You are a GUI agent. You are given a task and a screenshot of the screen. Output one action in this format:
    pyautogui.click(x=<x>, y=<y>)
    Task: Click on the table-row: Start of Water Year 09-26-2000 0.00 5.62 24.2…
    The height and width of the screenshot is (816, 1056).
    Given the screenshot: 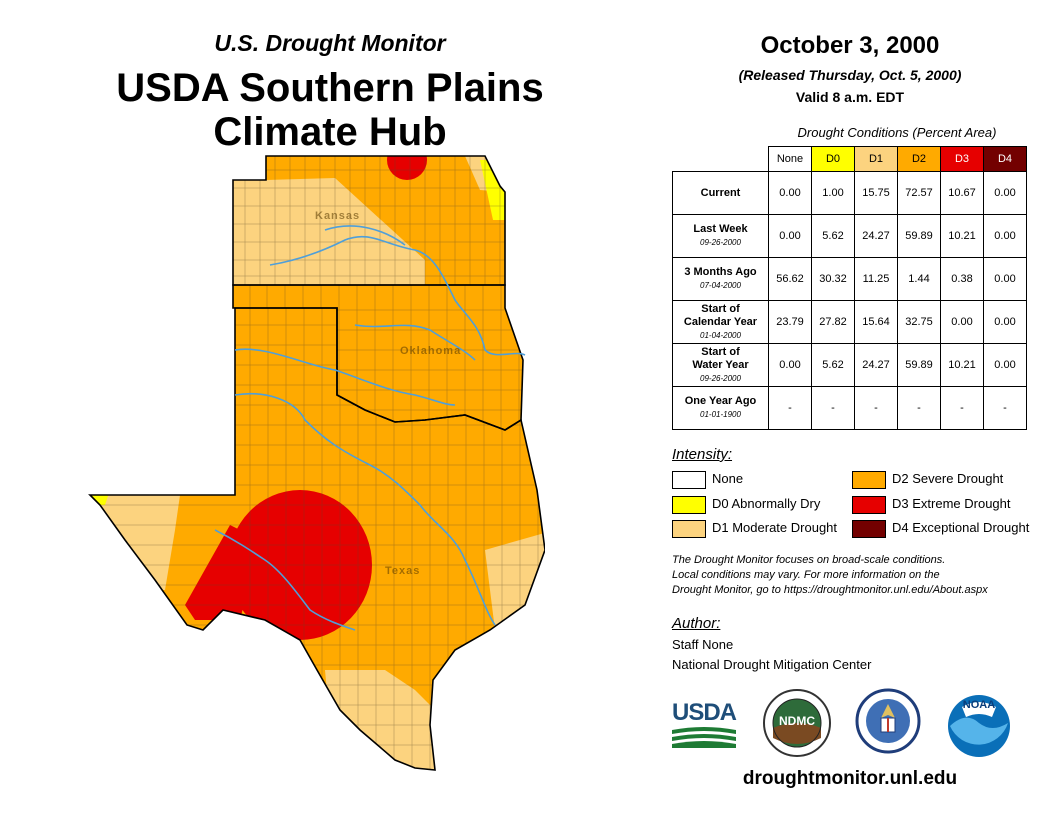 What is the action you would take?
    pyautogui.click(x=849, y=365)
    